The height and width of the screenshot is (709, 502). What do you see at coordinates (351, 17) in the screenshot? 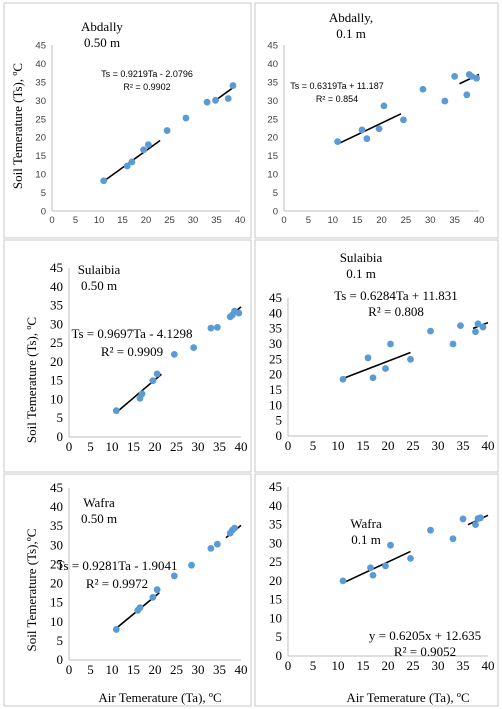
I see `panel-title: Abdally,` at bounding box center [351, 17].